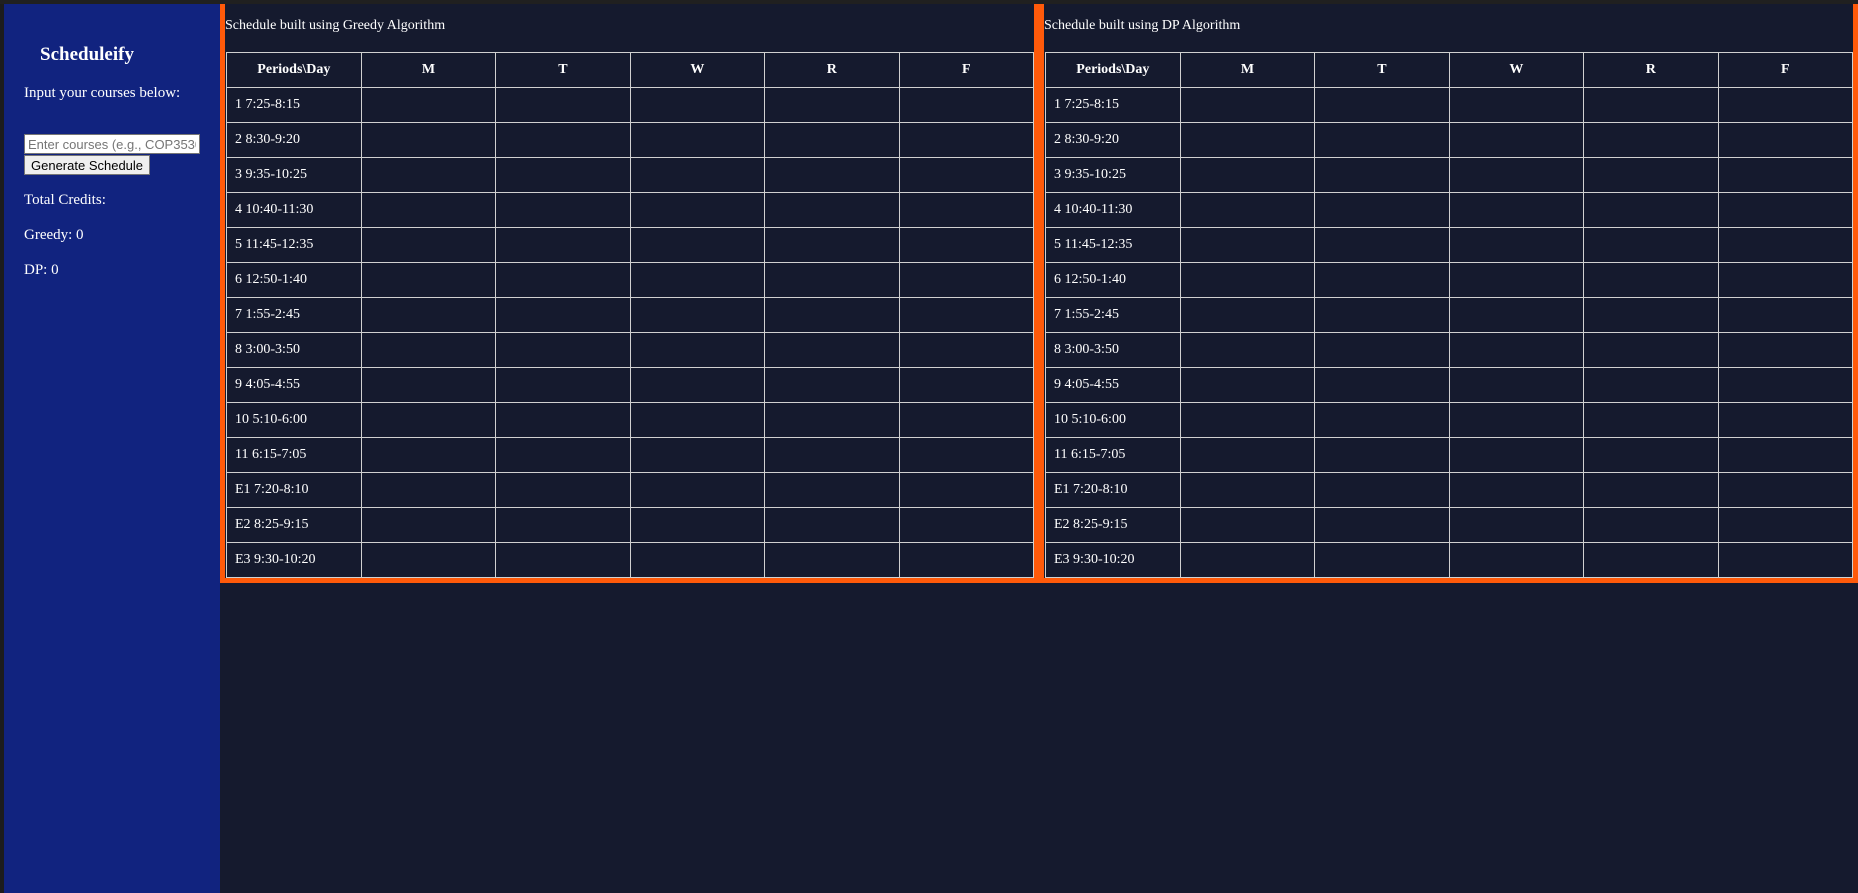 The height and width of the screenshot is (893, 1858). Describe the element at coordinates (112, 144) in the screenshot. I see `courses-input` at that location.